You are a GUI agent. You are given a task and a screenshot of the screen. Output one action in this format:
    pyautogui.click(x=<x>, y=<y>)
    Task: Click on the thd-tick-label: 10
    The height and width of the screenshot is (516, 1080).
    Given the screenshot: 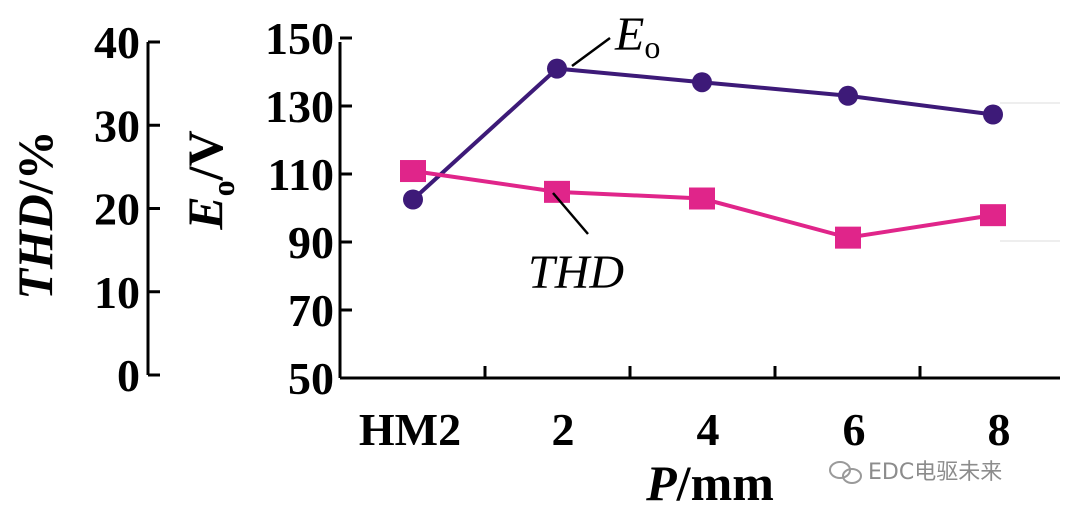 What is the action you would take?
    pyautogui.click(x=117, y=292)
    